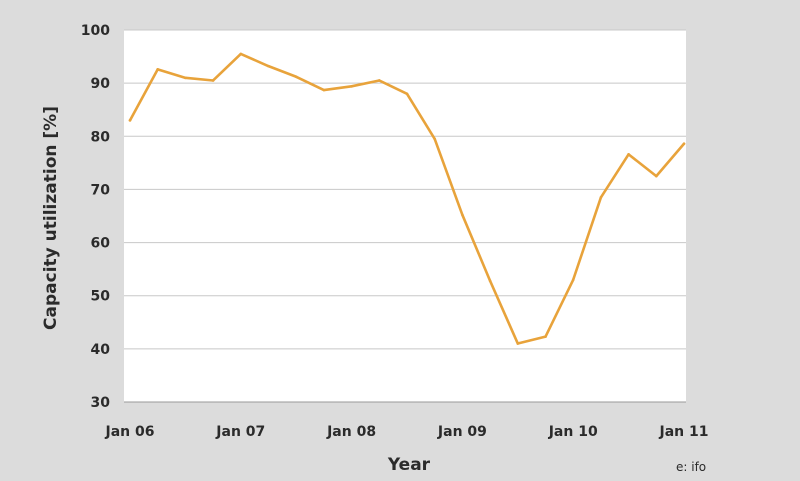 This screenshot has width=800, height=481. Describe the element at coordinates (101, 244) in the screenshot. I see `y-tick-label: 60` at that location.